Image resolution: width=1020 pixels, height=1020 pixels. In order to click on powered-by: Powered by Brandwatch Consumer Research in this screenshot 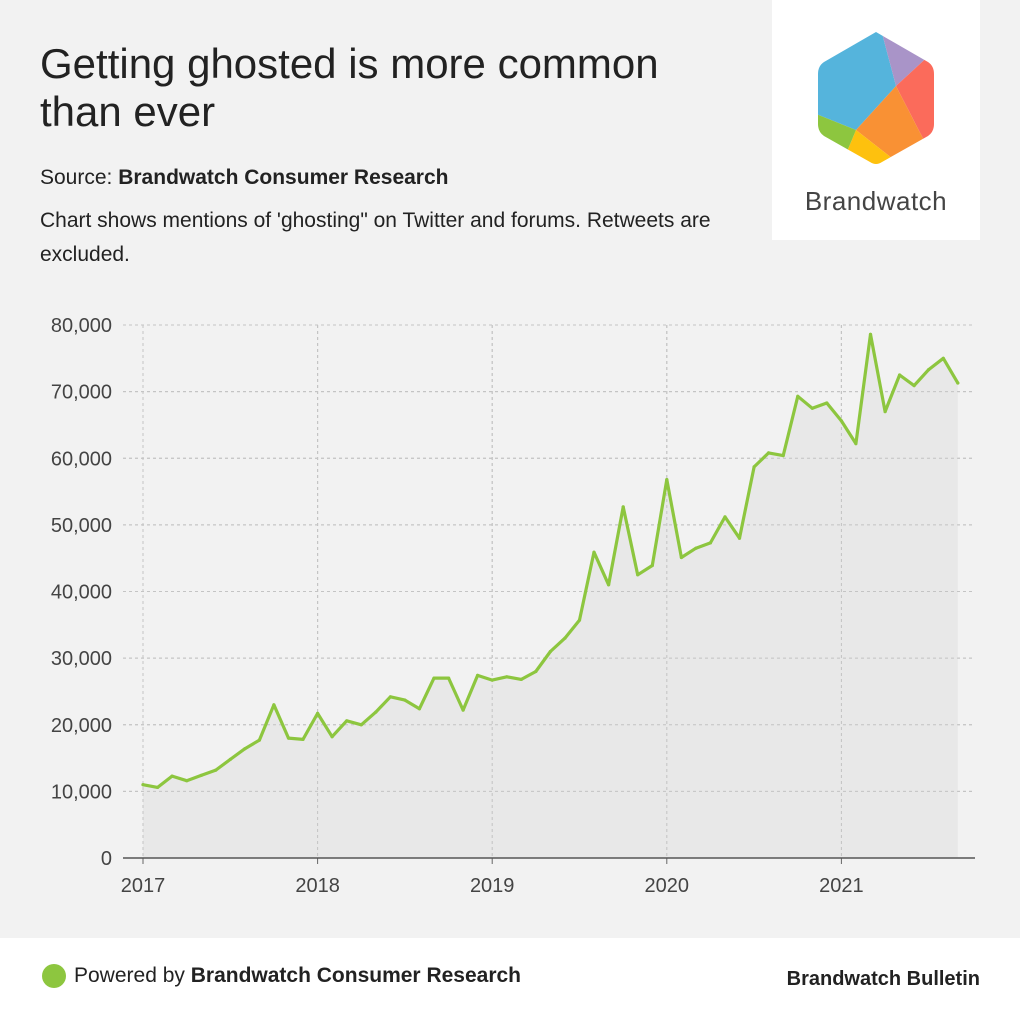, I will do `click(297, 976)`.